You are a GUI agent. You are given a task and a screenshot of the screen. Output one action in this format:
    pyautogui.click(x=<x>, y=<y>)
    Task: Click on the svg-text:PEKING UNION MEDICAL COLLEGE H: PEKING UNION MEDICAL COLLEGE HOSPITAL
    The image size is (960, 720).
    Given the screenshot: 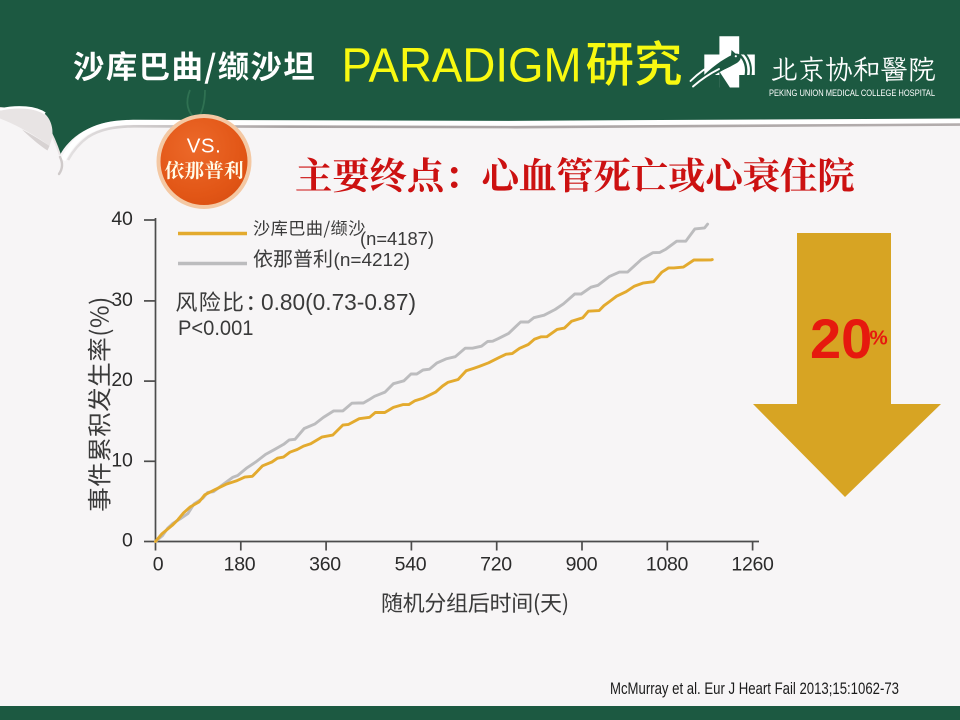 What is the action you would take?
    pyautogui.click(x=852, y=93)
    